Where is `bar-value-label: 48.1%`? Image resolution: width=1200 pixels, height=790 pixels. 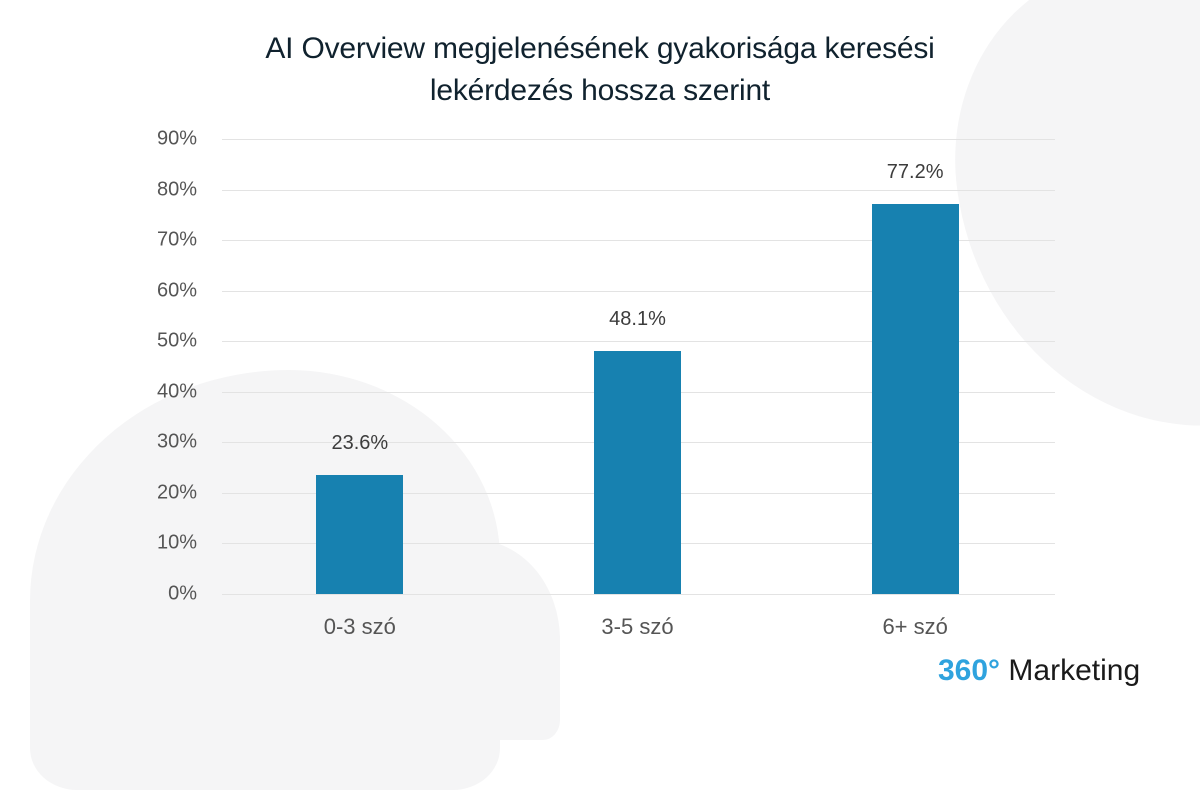
bar-value-label: 48.1% is located at coordinates (637, 318).